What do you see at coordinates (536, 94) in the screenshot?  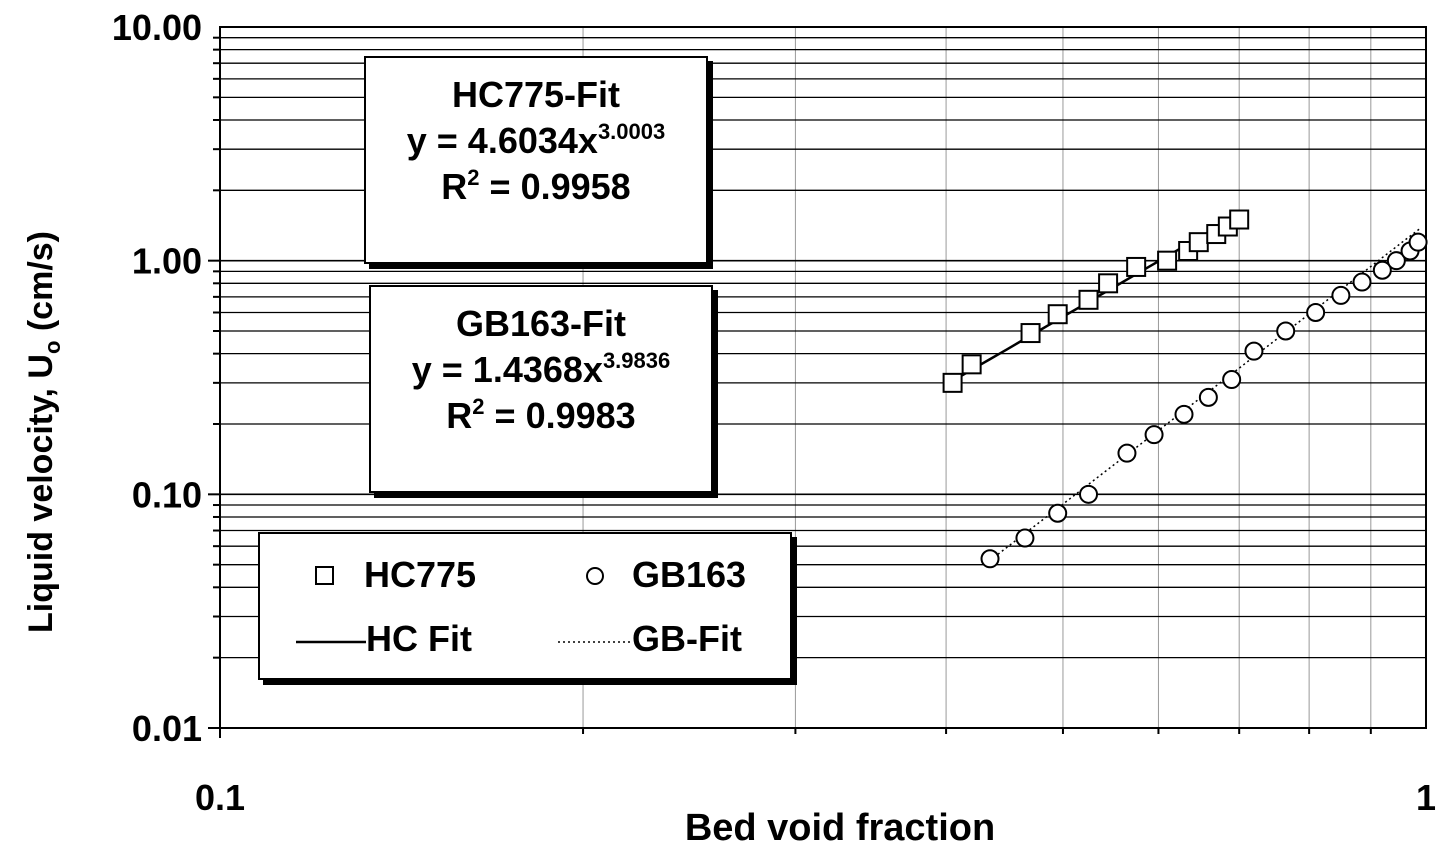 I see `annotation-title: HC775-Fit` at bounding box center [536, 94].